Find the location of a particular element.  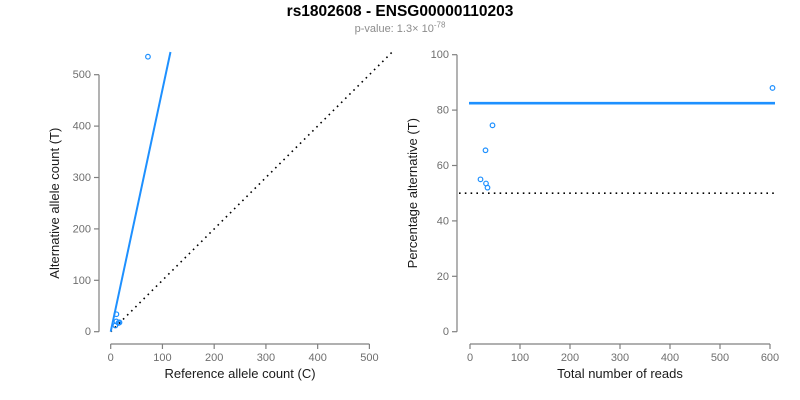

pvalue-base: 10 is located at coordinates (427, 29).